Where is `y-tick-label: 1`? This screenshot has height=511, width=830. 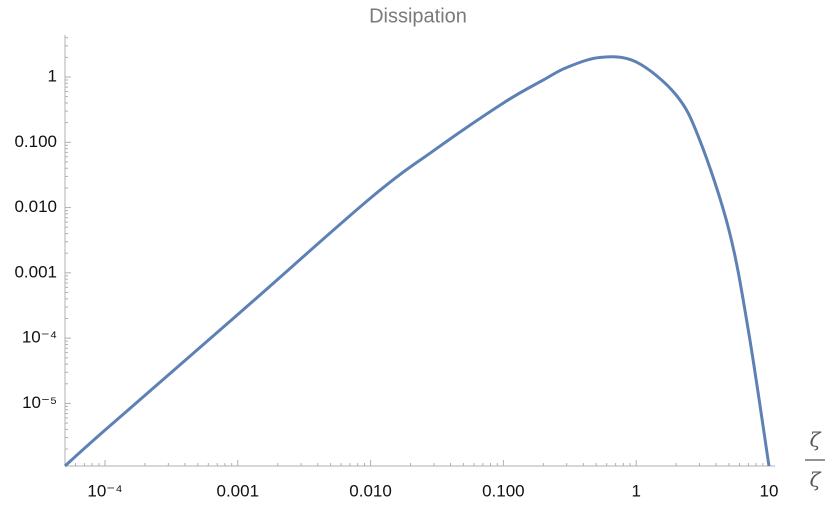 y-tick-label: 1 is located at coordinates (52, 75).